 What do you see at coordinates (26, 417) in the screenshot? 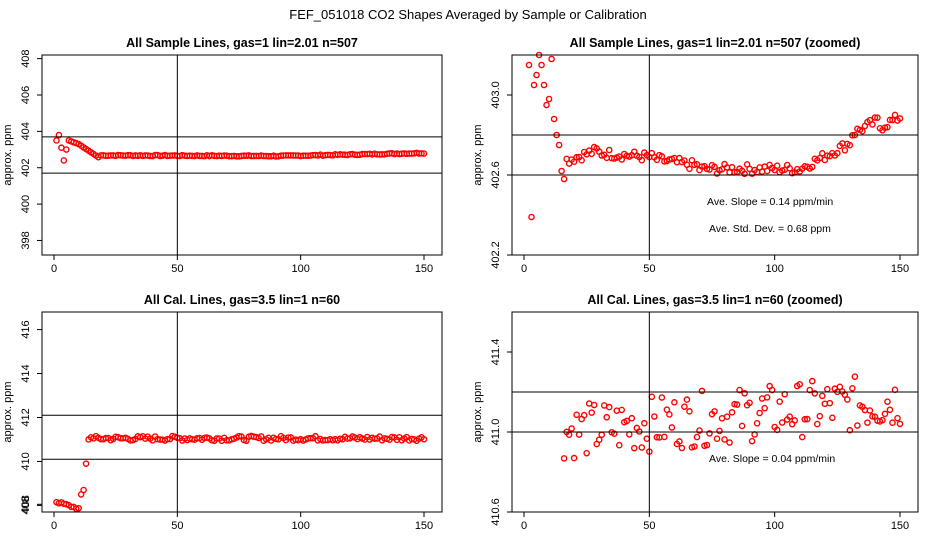
I see `y-tick-label: 412` at bounding box center [26, 417].